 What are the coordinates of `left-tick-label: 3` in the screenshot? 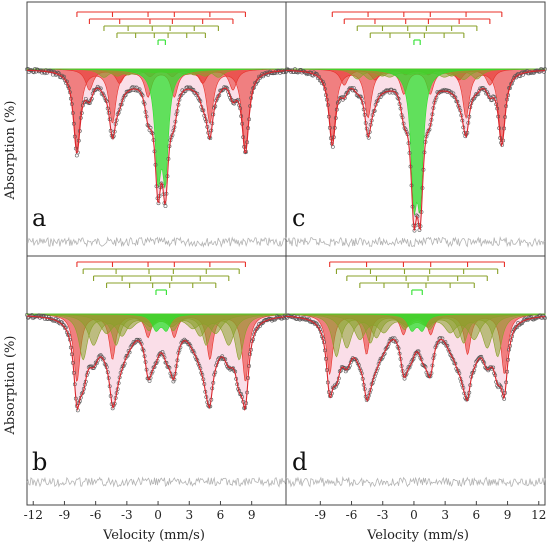 It's located at (189, 515).